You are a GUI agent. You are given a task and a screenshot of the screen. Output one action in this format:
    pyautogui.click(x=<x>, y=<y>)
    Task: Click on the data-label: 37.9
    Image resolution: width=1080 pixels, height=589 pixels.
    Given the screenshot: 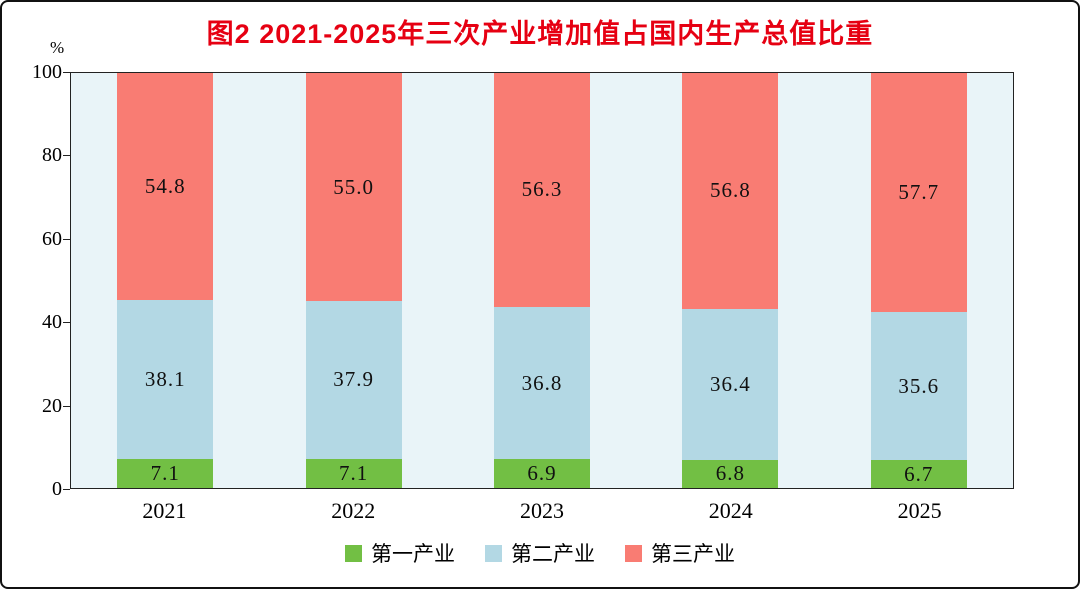 What is the action you would take?
    pyautogui.click(x=353, y=379)
    